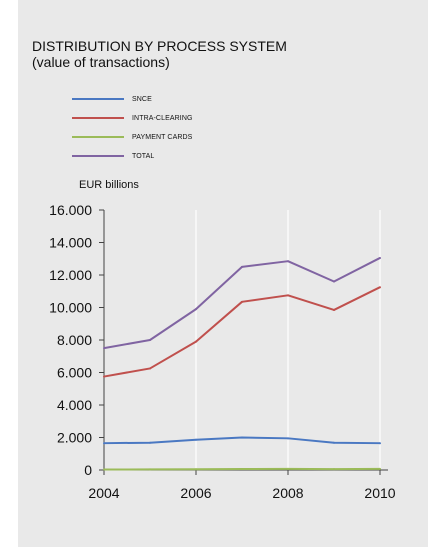  Describe the element at coordinates (379, 493) in the screenshot. I see `x-tick-label-2010: 2010` at that location.